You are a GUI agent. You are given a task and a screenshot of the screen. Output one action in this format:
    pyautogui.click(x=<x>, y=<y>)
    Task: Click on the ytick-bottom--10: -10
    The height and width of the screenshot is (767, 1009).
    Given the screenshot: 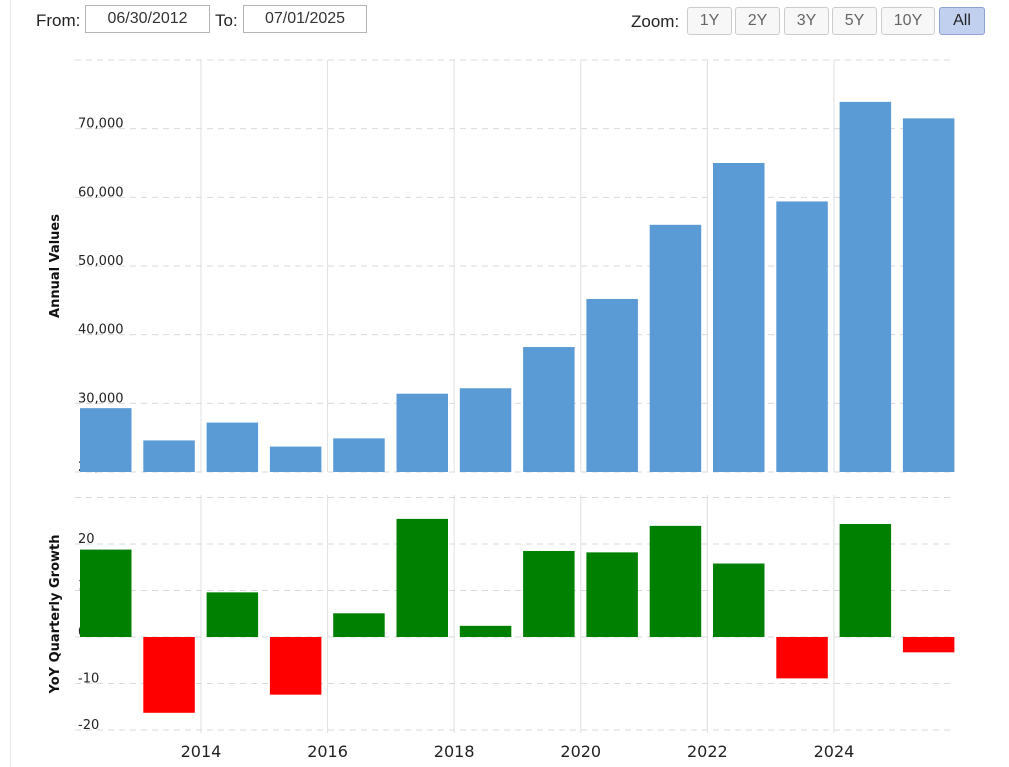 What is the action you would take?
    pyautogui.click(x=88, y=679)
    